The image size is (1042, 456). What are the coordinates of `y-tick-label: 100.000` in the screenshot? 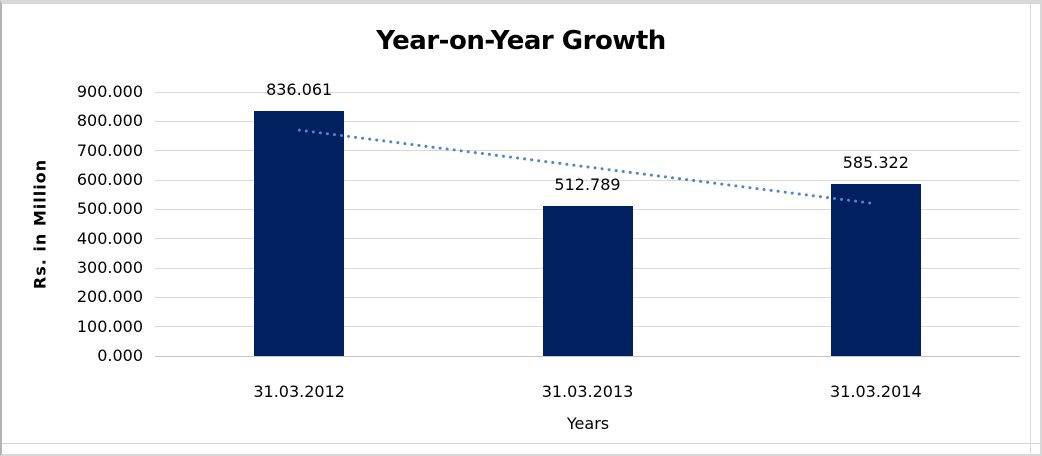 It's located at (109, 326).